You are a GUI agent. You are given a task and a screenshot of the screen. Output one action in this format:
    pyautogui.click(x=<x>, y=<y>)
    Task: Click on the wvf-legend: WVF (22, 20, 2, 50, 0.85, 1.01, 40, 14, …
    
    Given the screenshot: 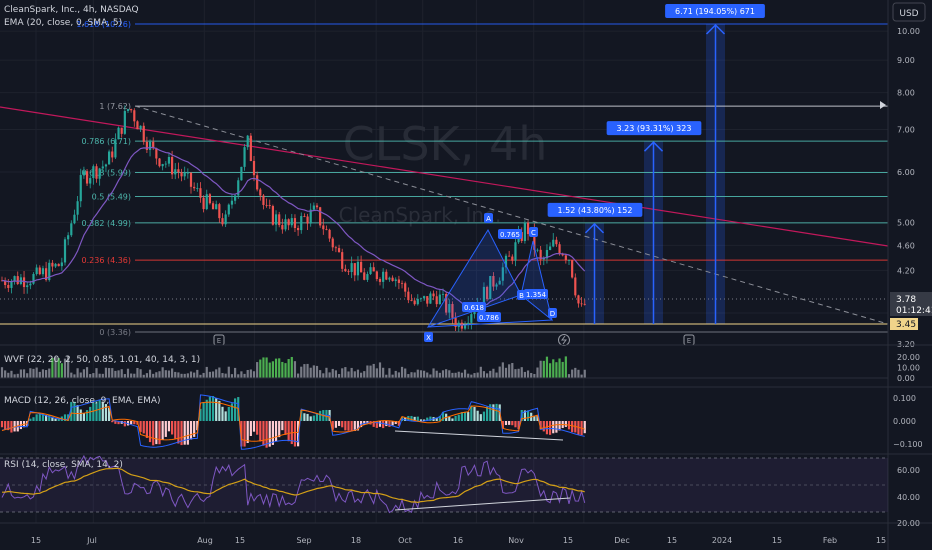 What is the action you would take?
    pyautogui.click(x=102, y=360)
    